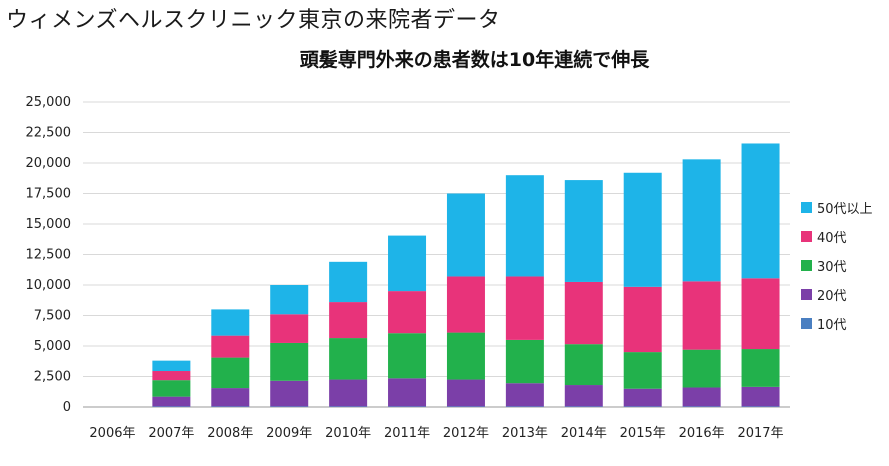 This screenshot has width=889, height=466. I want to click on y-tick-label: 12,500, so click(49, 255).